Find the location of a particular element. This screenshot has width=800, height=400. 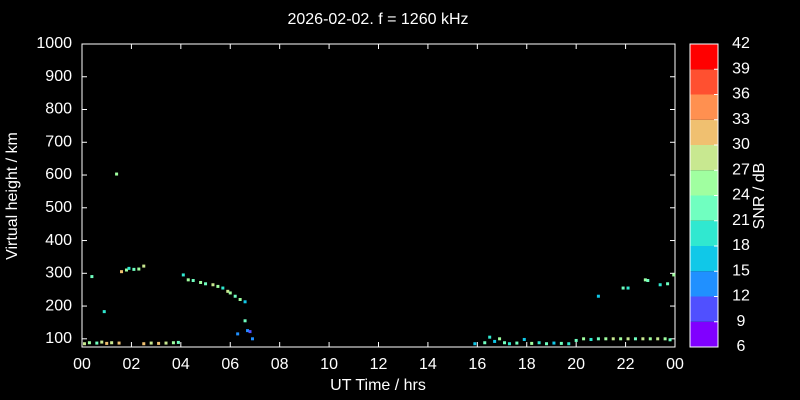

y-tick-label: 900 is located at coordinates (58, 76).